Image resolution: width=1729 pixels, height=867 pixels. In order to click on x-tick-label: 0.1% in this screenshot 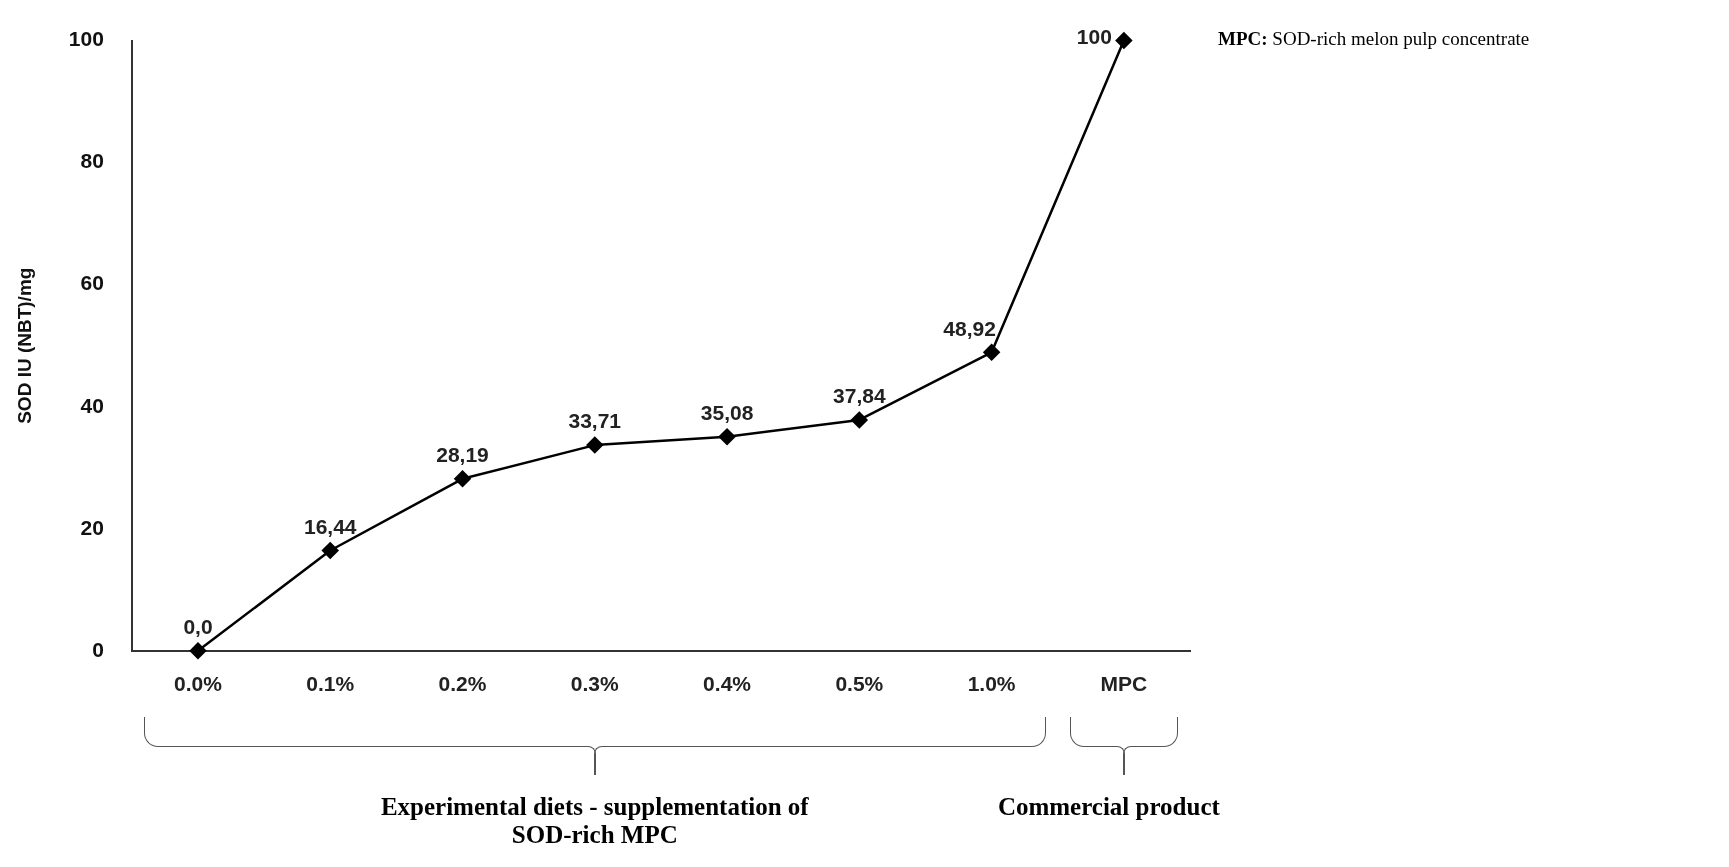, I will do `click(330, 684)`.